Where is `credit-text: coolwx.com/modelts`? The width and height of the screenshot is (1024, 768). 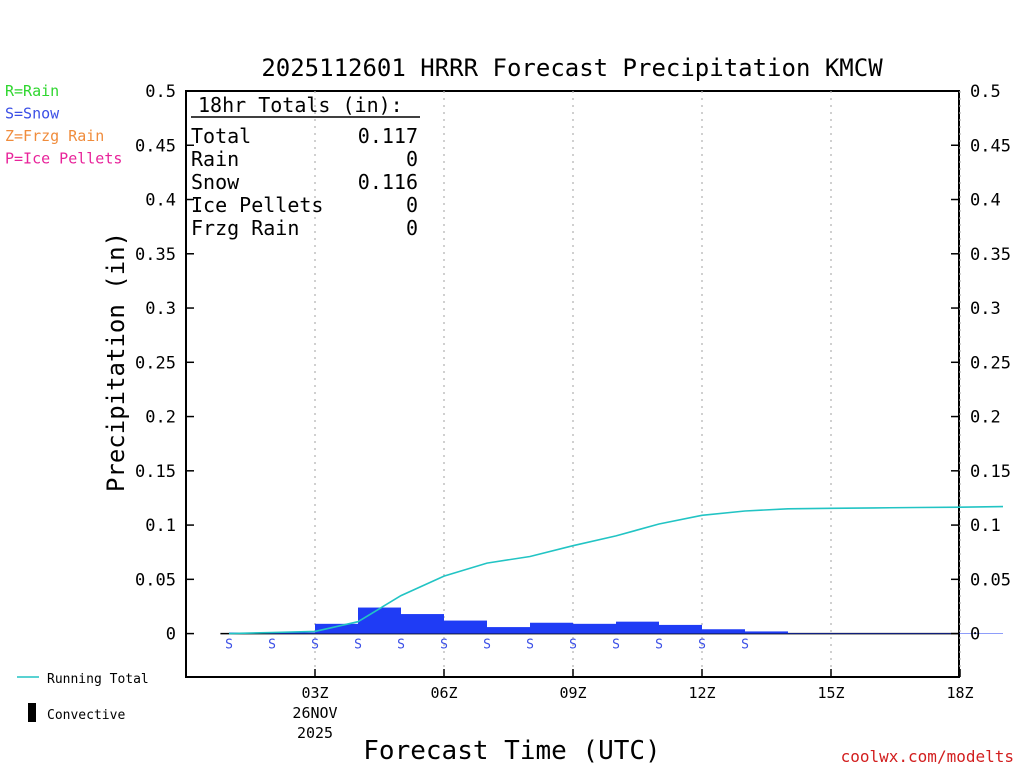
credit-text: coolwx.com/modelts is located at coordinates (927, 756).